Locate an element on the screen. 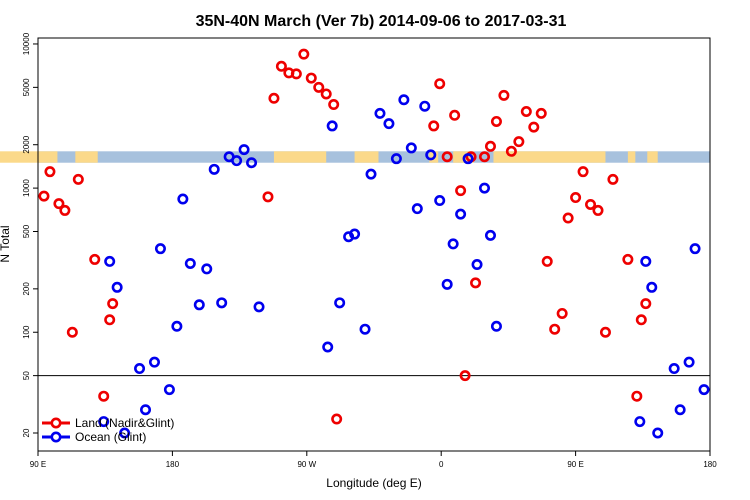 The image size is (750, 500). legend-label: Land (Nadir&Glint) is located at coordinates (124, 423).